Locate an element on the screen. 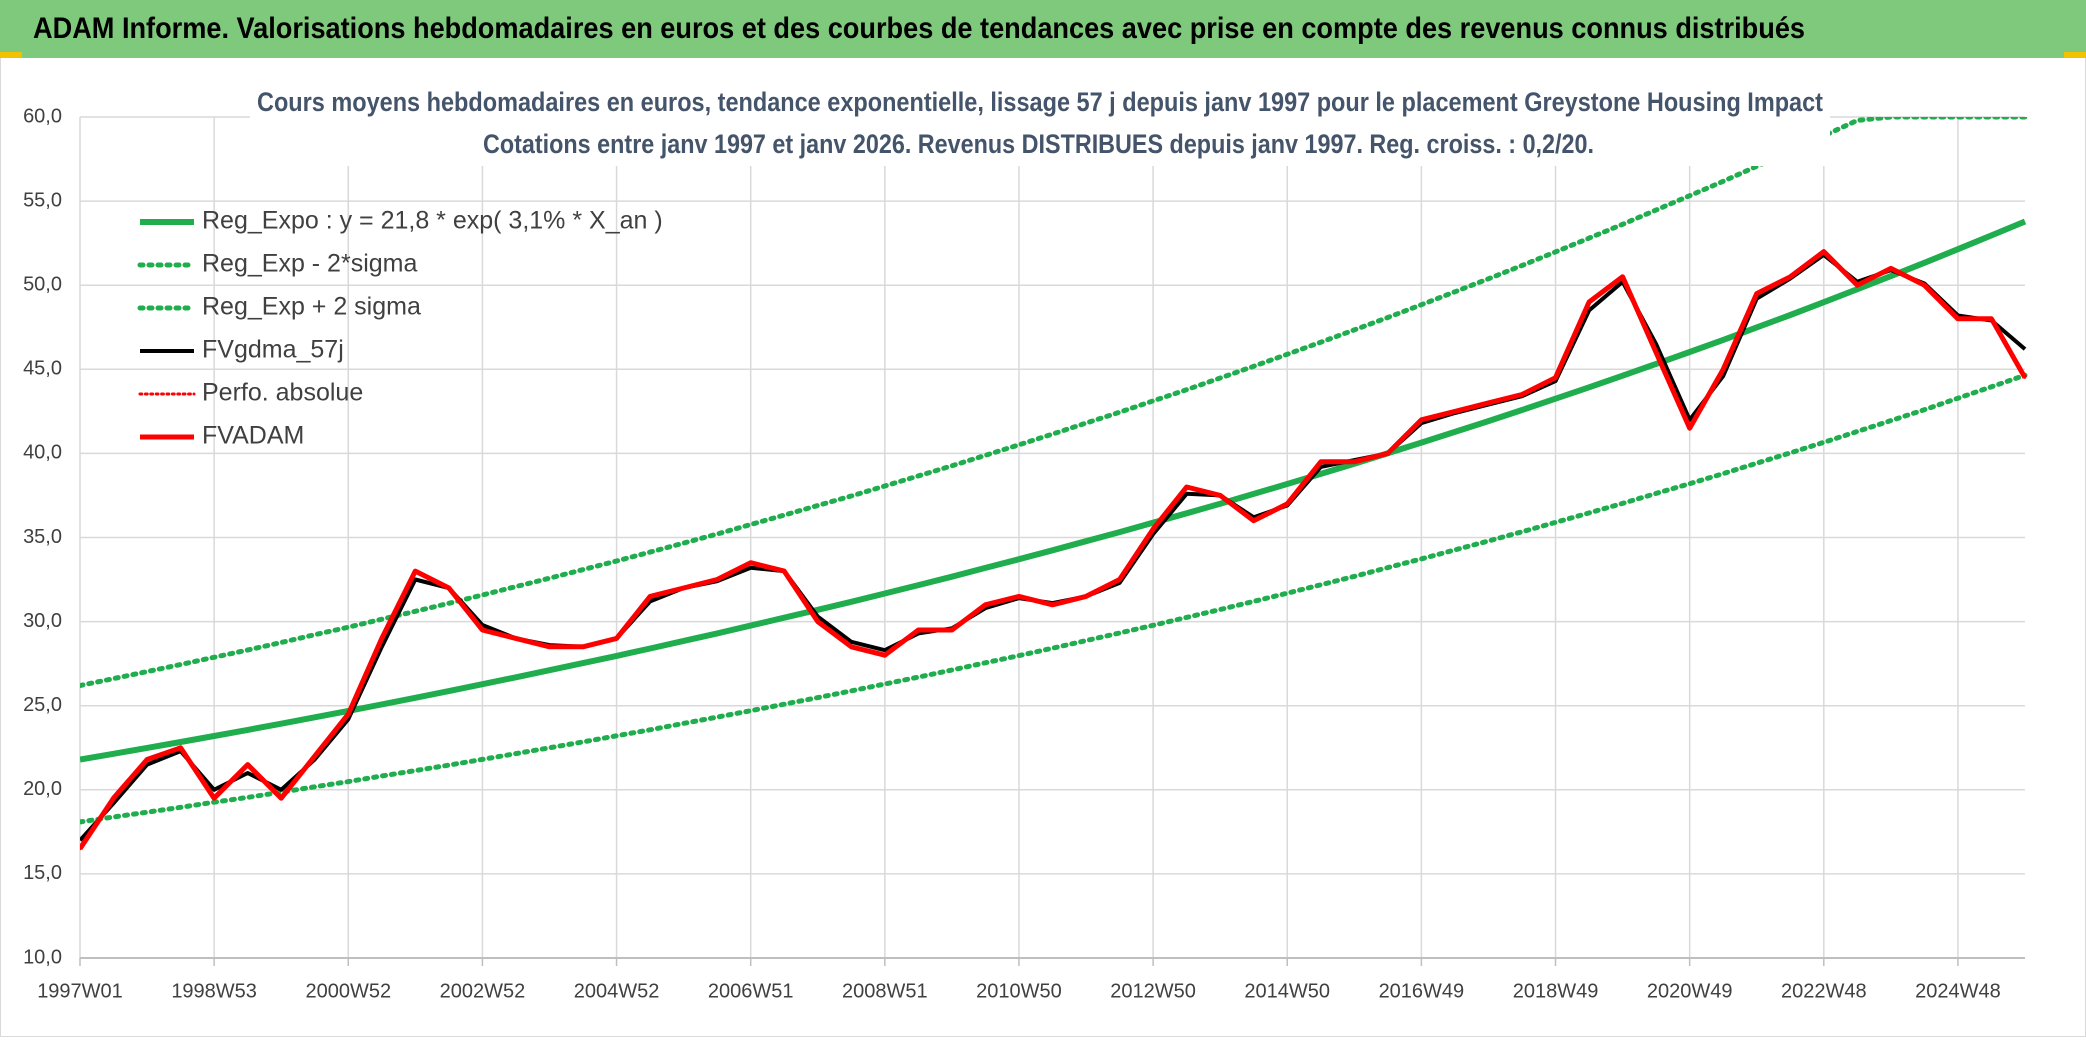 Image resolution: width=2086 pixels, height=1042 pixels. y-tick-label: 30,0 is located at coordinates (42, 621).